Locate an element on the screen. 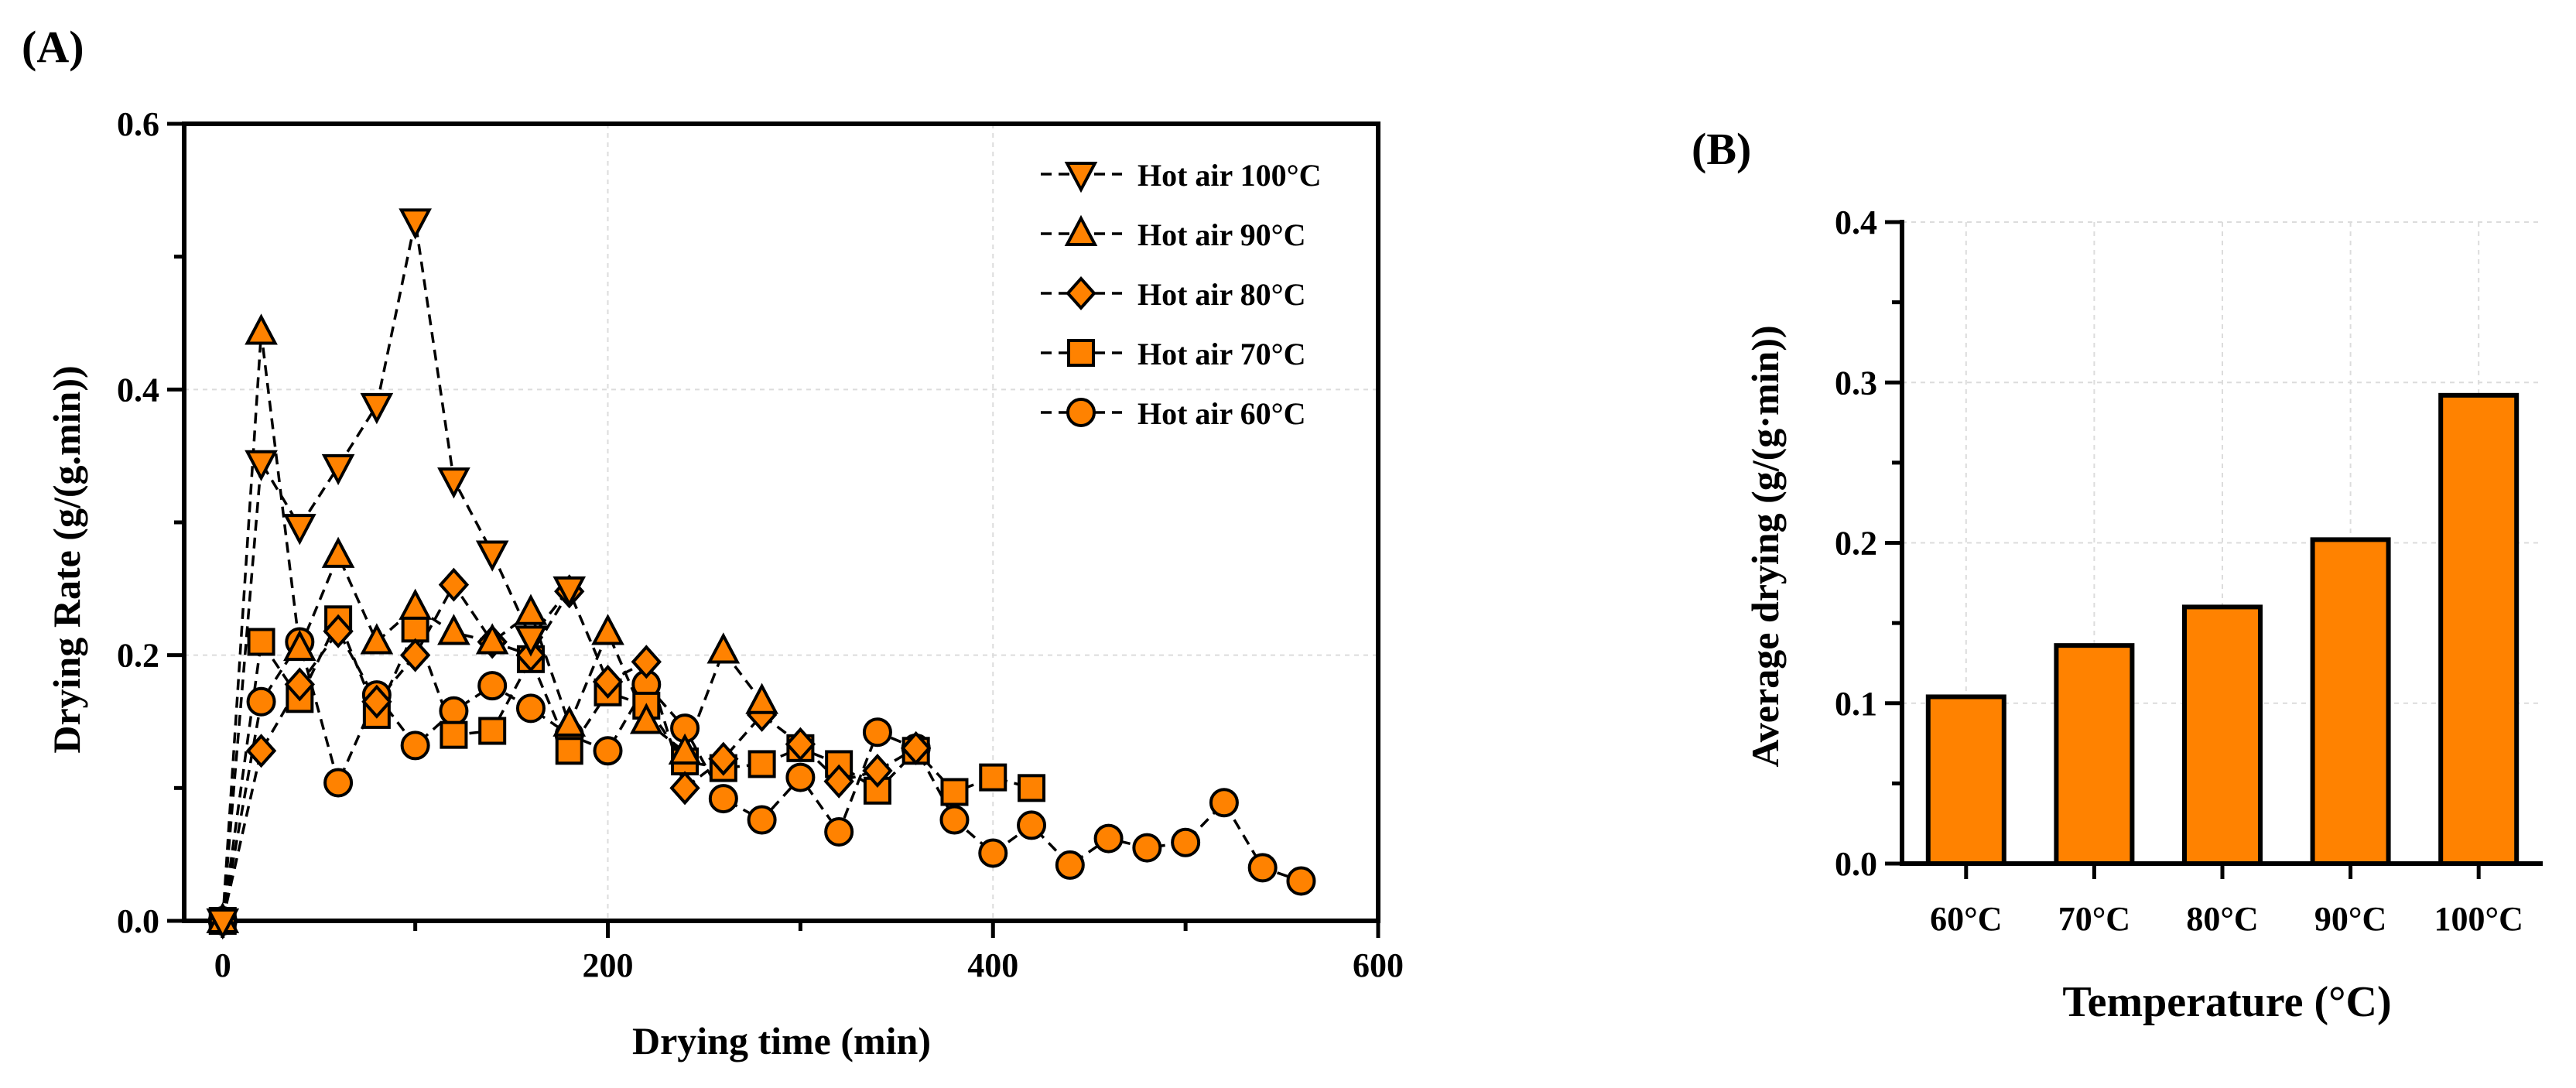 The image size is (2576, 1088). panel-a-legend-label: Hot air 60°C is located at coordinates (1221, 413).